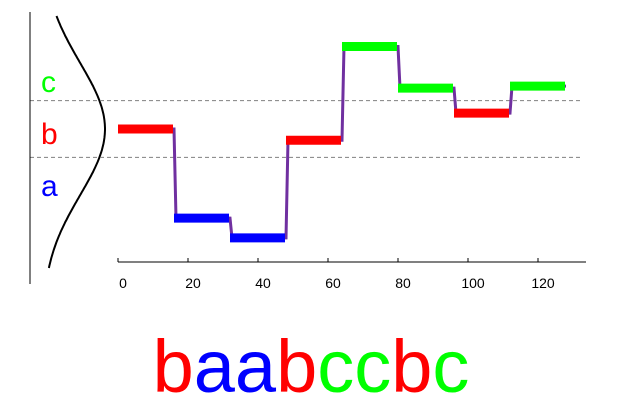 This screenshot has width=622, height=414. What do you see at coordinates (333, 283) in the screenshot?
I see `x-tick-label-60: 60` at bounding box center [333, 283].